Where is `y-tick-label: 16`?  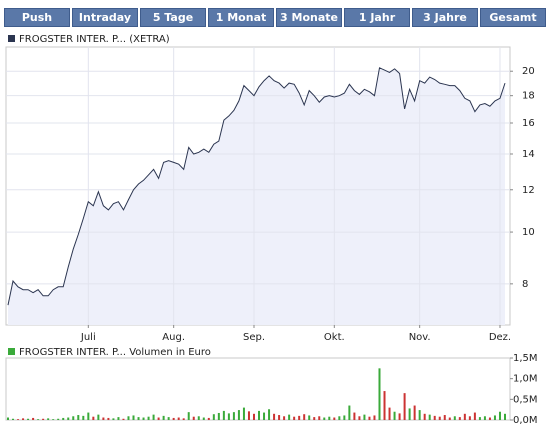
y-tick-label: 16 is located at coordinates (528, 123).